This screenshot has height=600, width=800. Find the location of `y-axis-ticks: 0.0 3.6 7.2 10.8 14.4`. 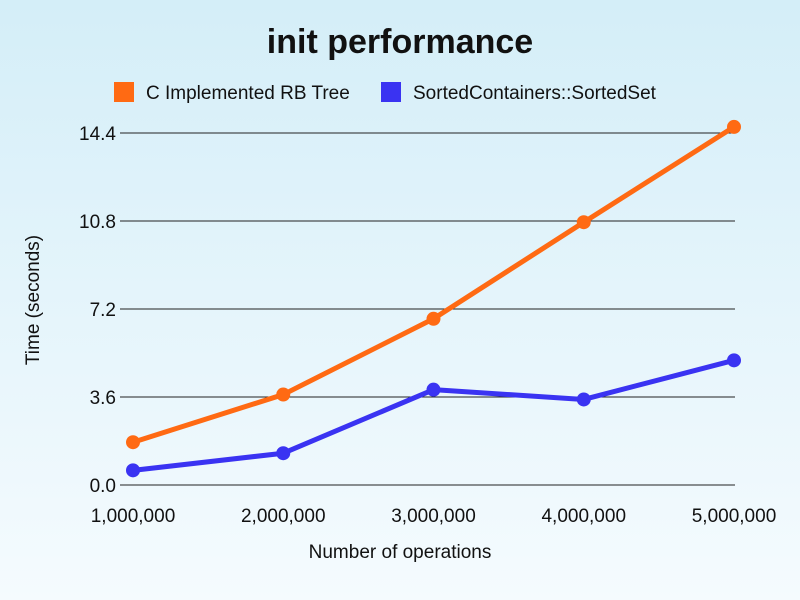

y-axis-ticks: 0.0 3.6 7.2 10.8 14.4 is located at coordinates (97, 310).